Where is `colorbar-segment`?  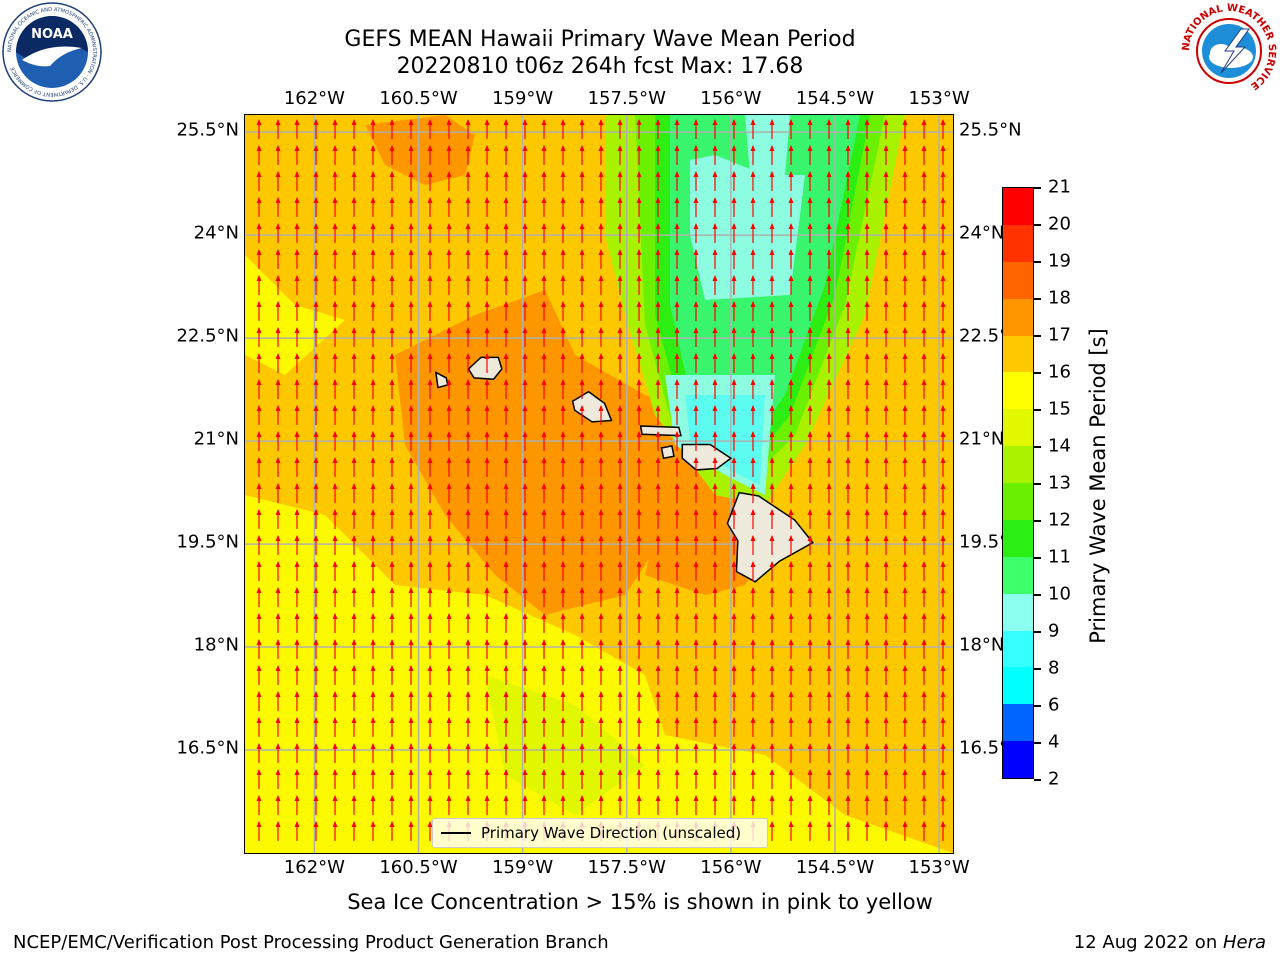
colorbar-segment is located at coordinates (1018, 316).